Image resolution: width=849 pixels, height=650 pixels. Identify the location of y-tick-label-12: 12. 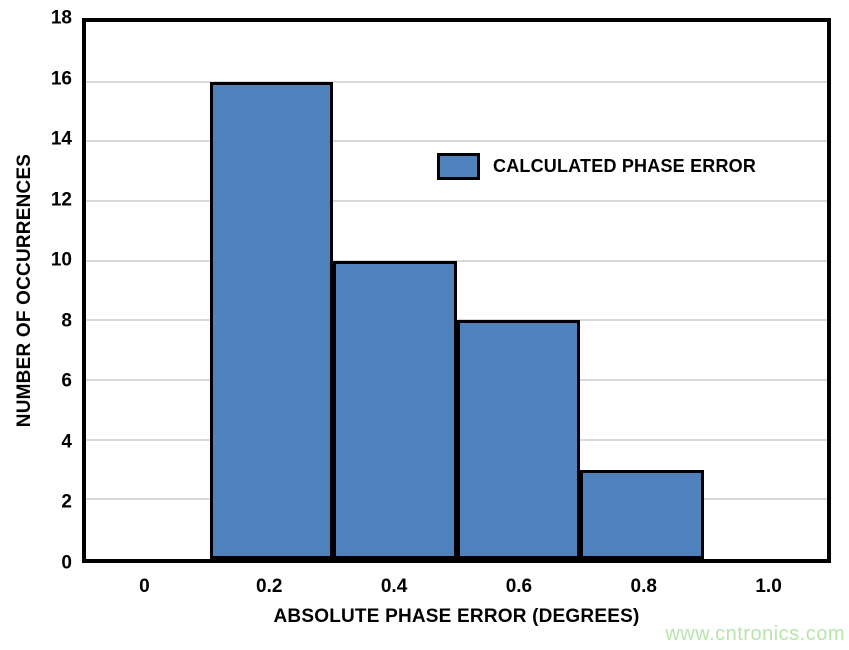
(61, 200).